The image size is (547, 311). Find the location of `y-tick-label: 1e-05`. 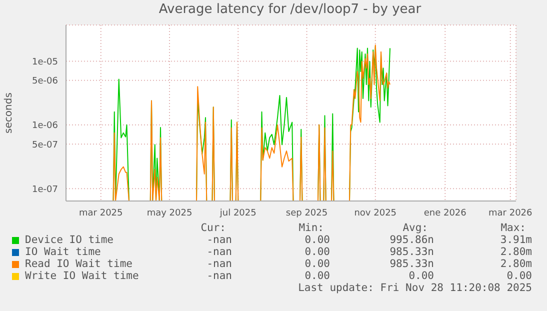

y-tick-label: 1e-05 is located at coordinates (45, 62).